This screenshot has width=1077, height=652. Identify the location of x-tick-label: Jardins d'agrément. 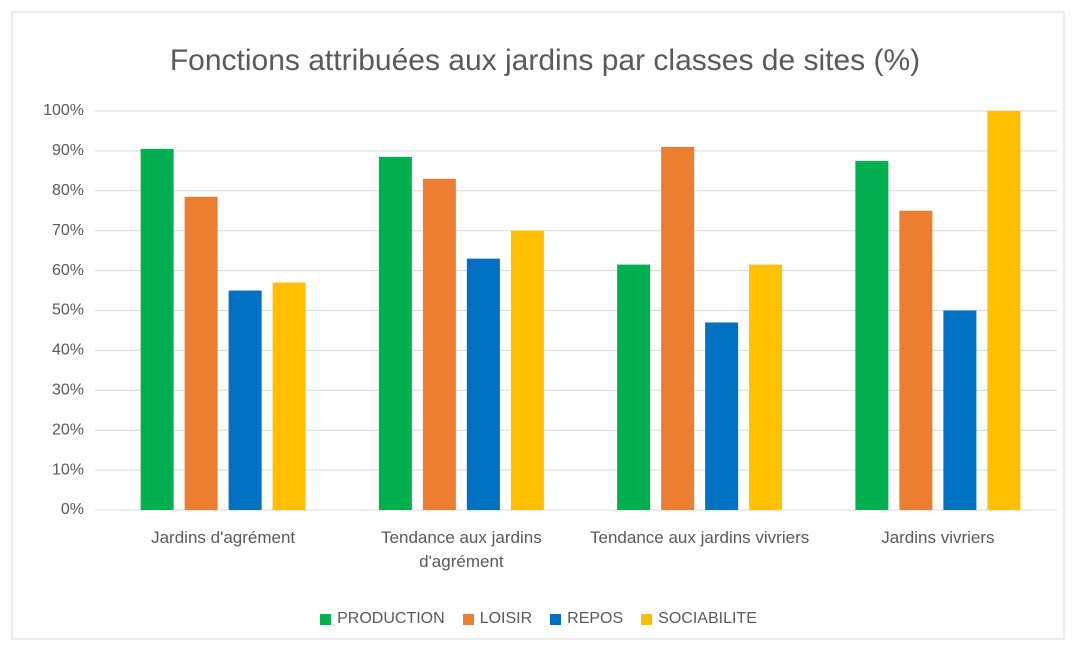
(223, 537).